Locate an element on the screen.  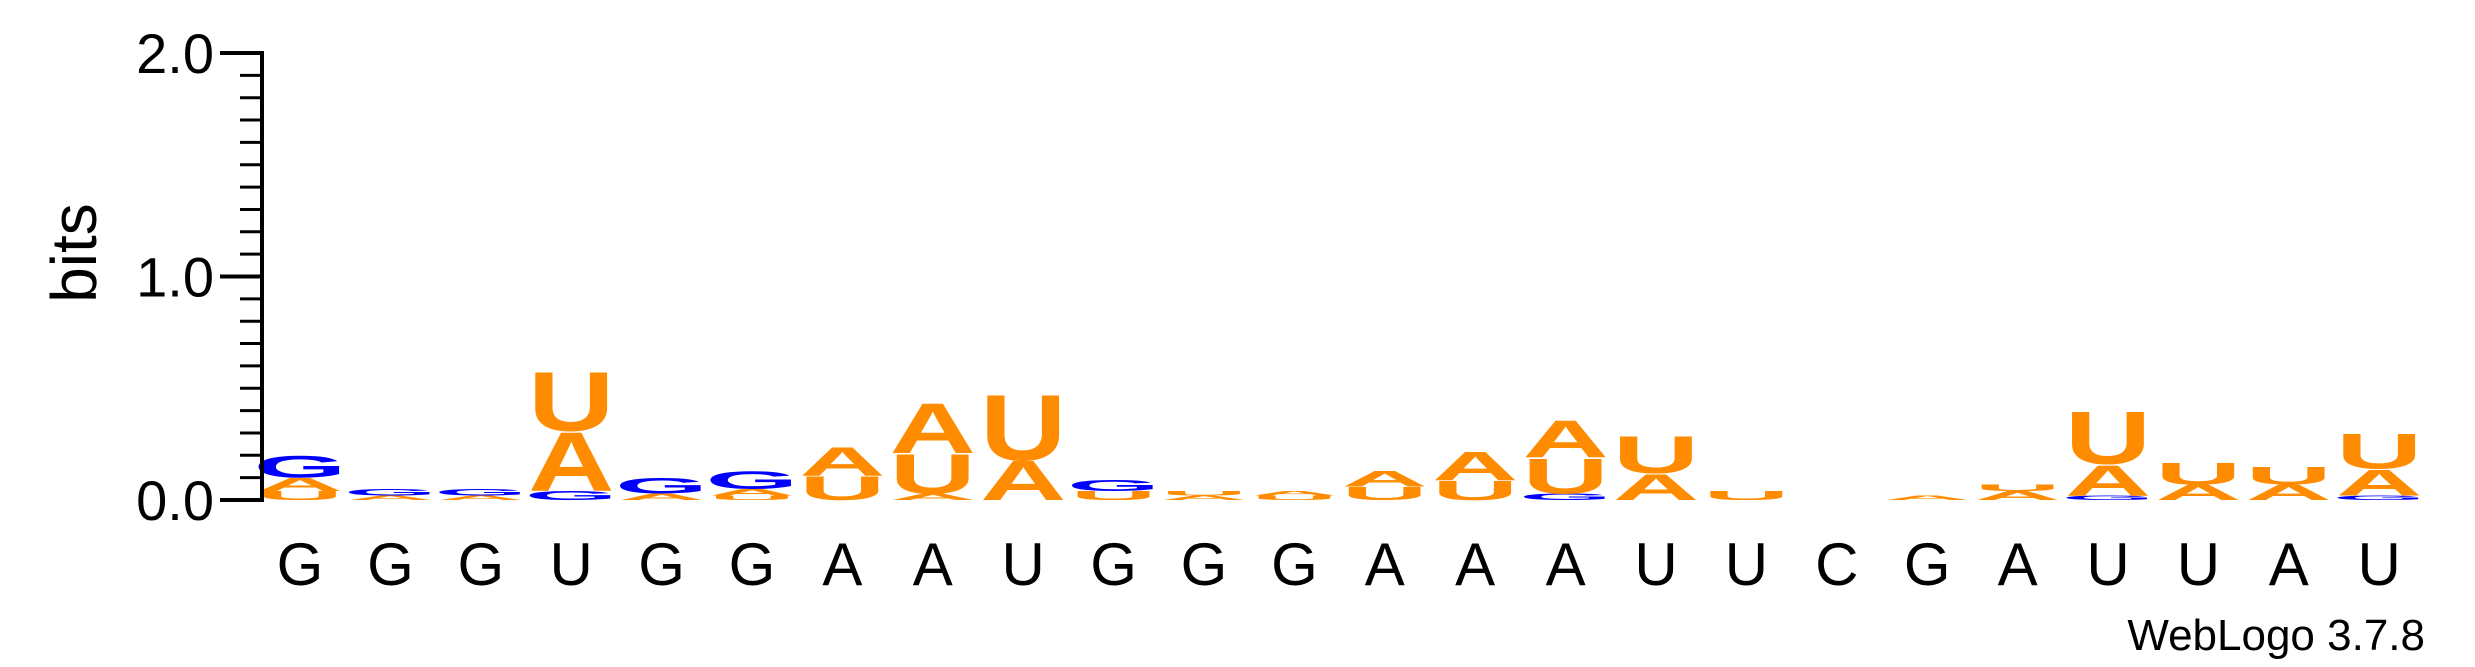
y-tick-label: 1.0 is located at coordinates (175, 277).